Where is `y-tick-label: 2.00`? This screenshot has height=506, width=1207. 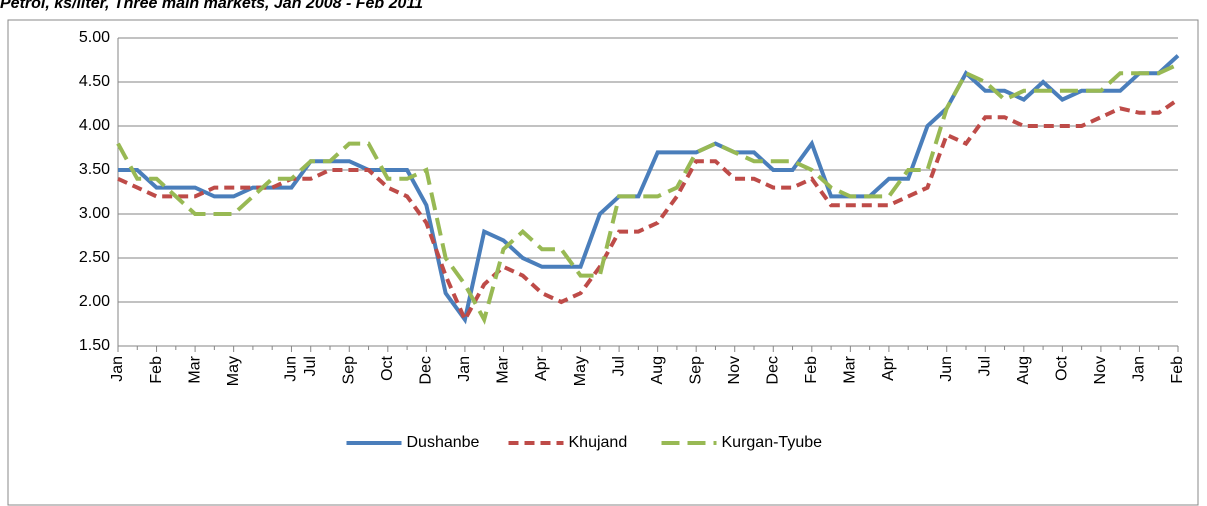 y-tick-label: 2.00 is located at coordinates (94, 301).